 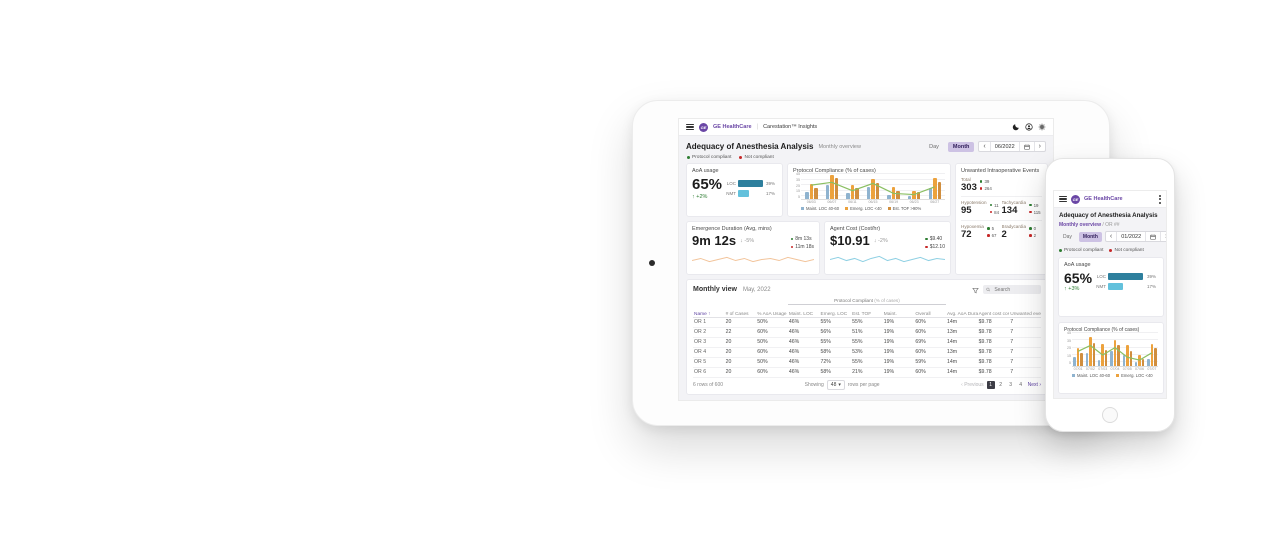 I want to click on table-row: OR 6 20 60% 46% 58% 21% 19% 60% 14m $9.78 7, so click(x=867, y=372).